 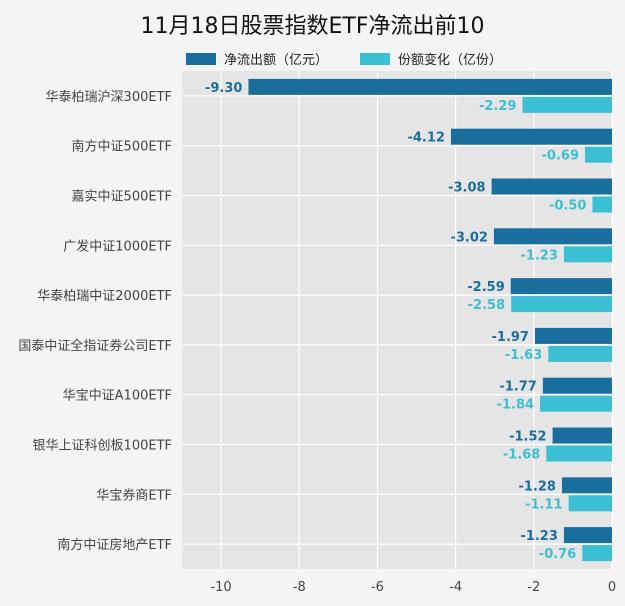 I want to click on y-tick-label: 南方中证500ETF, so click(x=122, y=147).